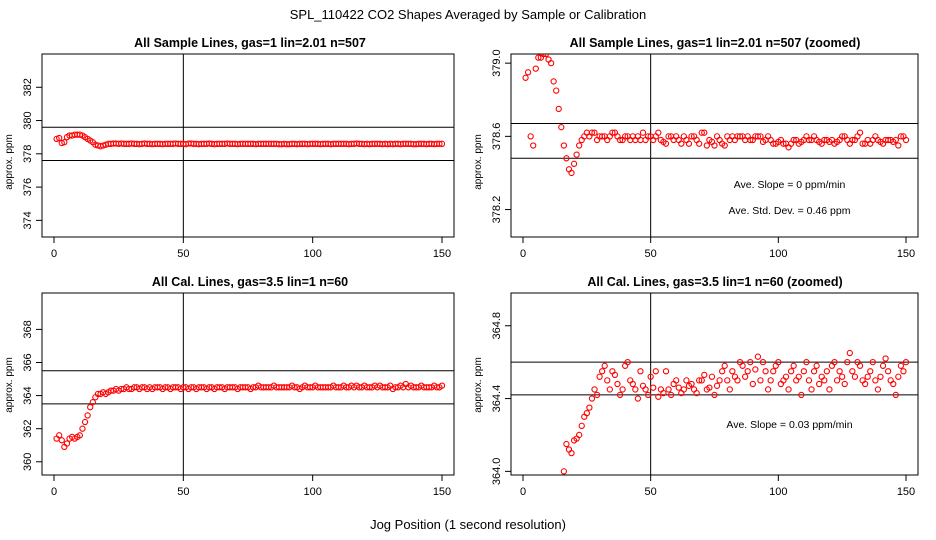  I want to click on y-tick-label: 360, so click(28, 462).